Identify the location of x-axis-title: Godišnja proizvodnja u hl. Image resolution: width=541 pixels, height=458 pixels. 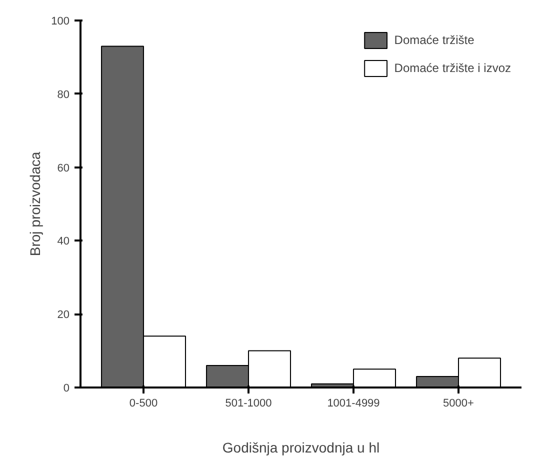
(301, 448).